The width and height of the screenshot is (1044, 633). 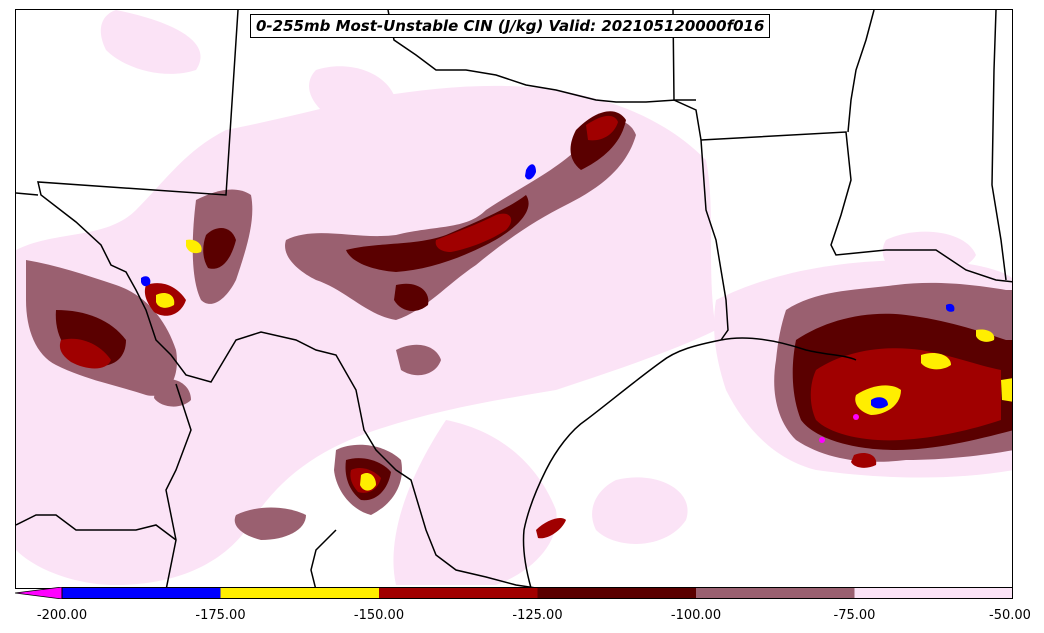 What do you see at coordinates (616, 593) in the screenshot?
I see `colorbar-bin-dark-red` at bounding box center [616, 593].